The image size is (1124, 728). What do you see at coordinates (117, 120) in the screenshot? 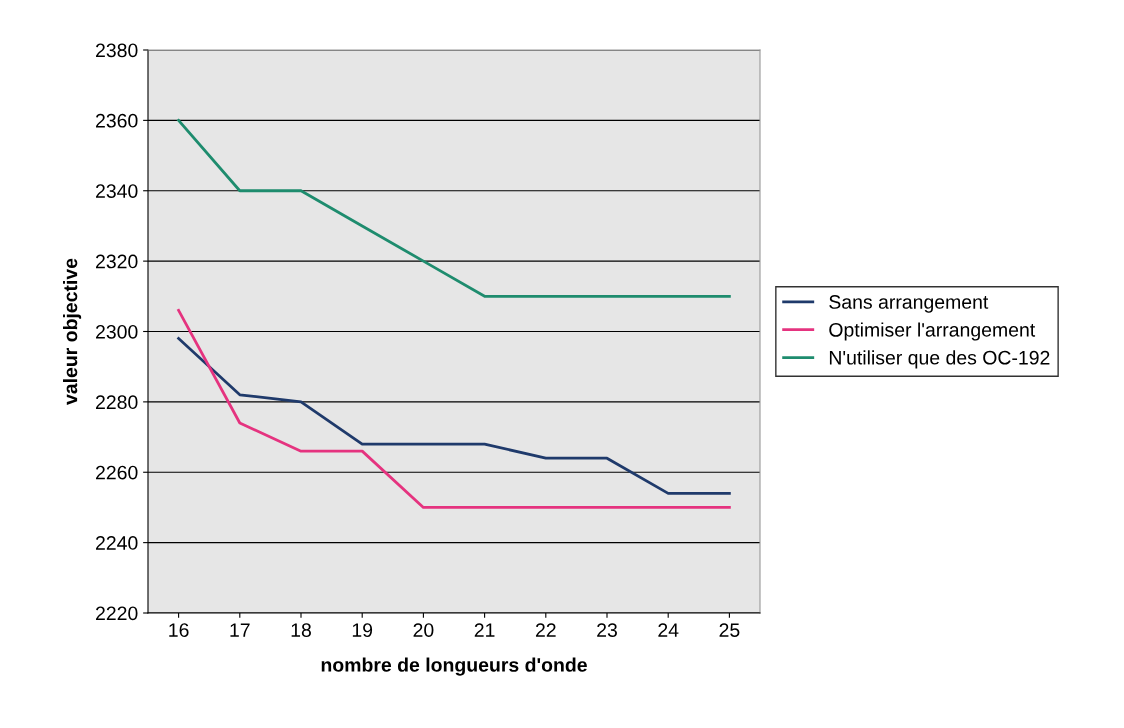
I see `y-tick-label: 2360` at bounding box center [117, 120].